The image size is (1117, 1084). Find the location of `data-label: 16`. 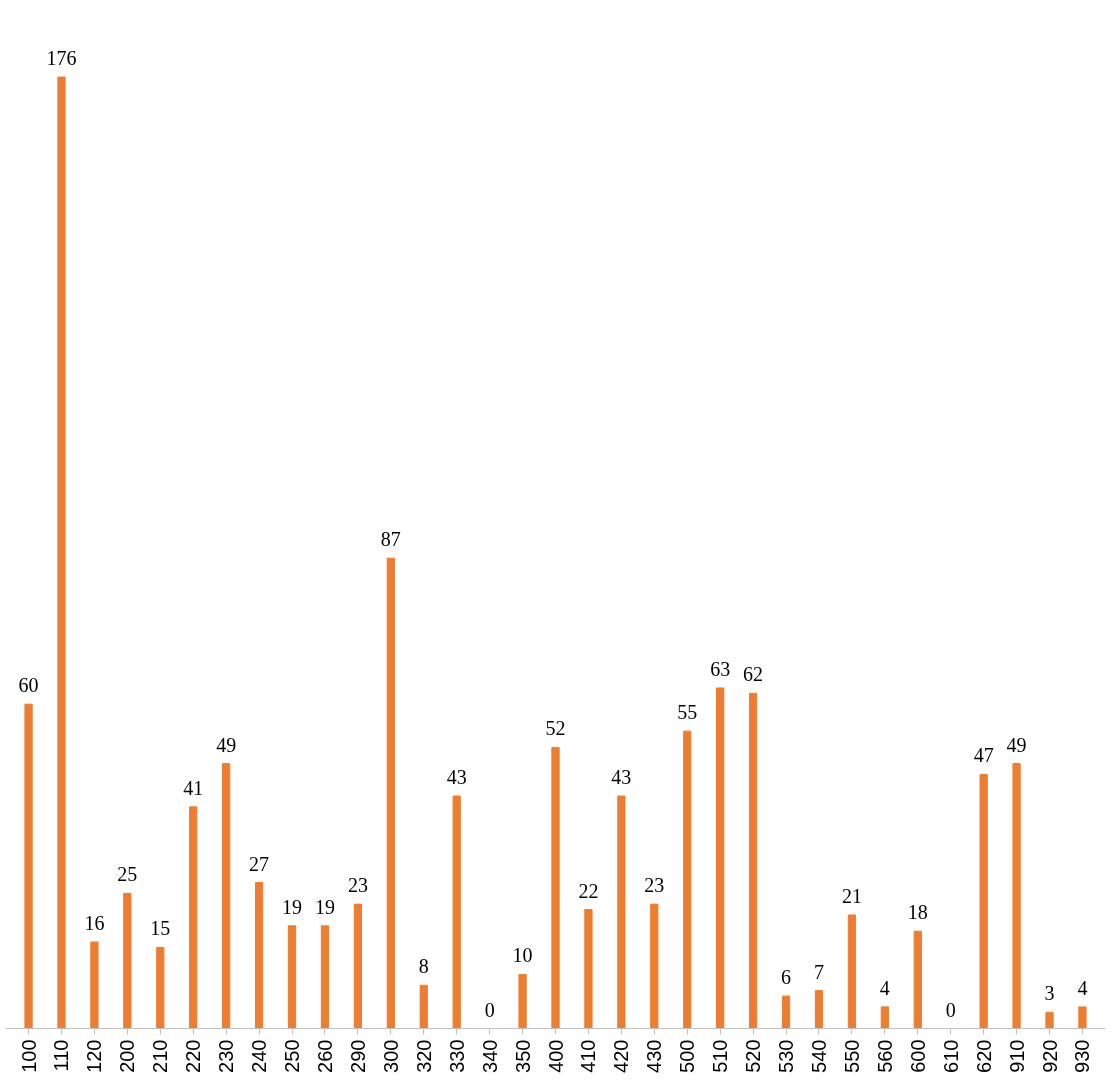

data-label: 16 is located at coordinates (94, 923).